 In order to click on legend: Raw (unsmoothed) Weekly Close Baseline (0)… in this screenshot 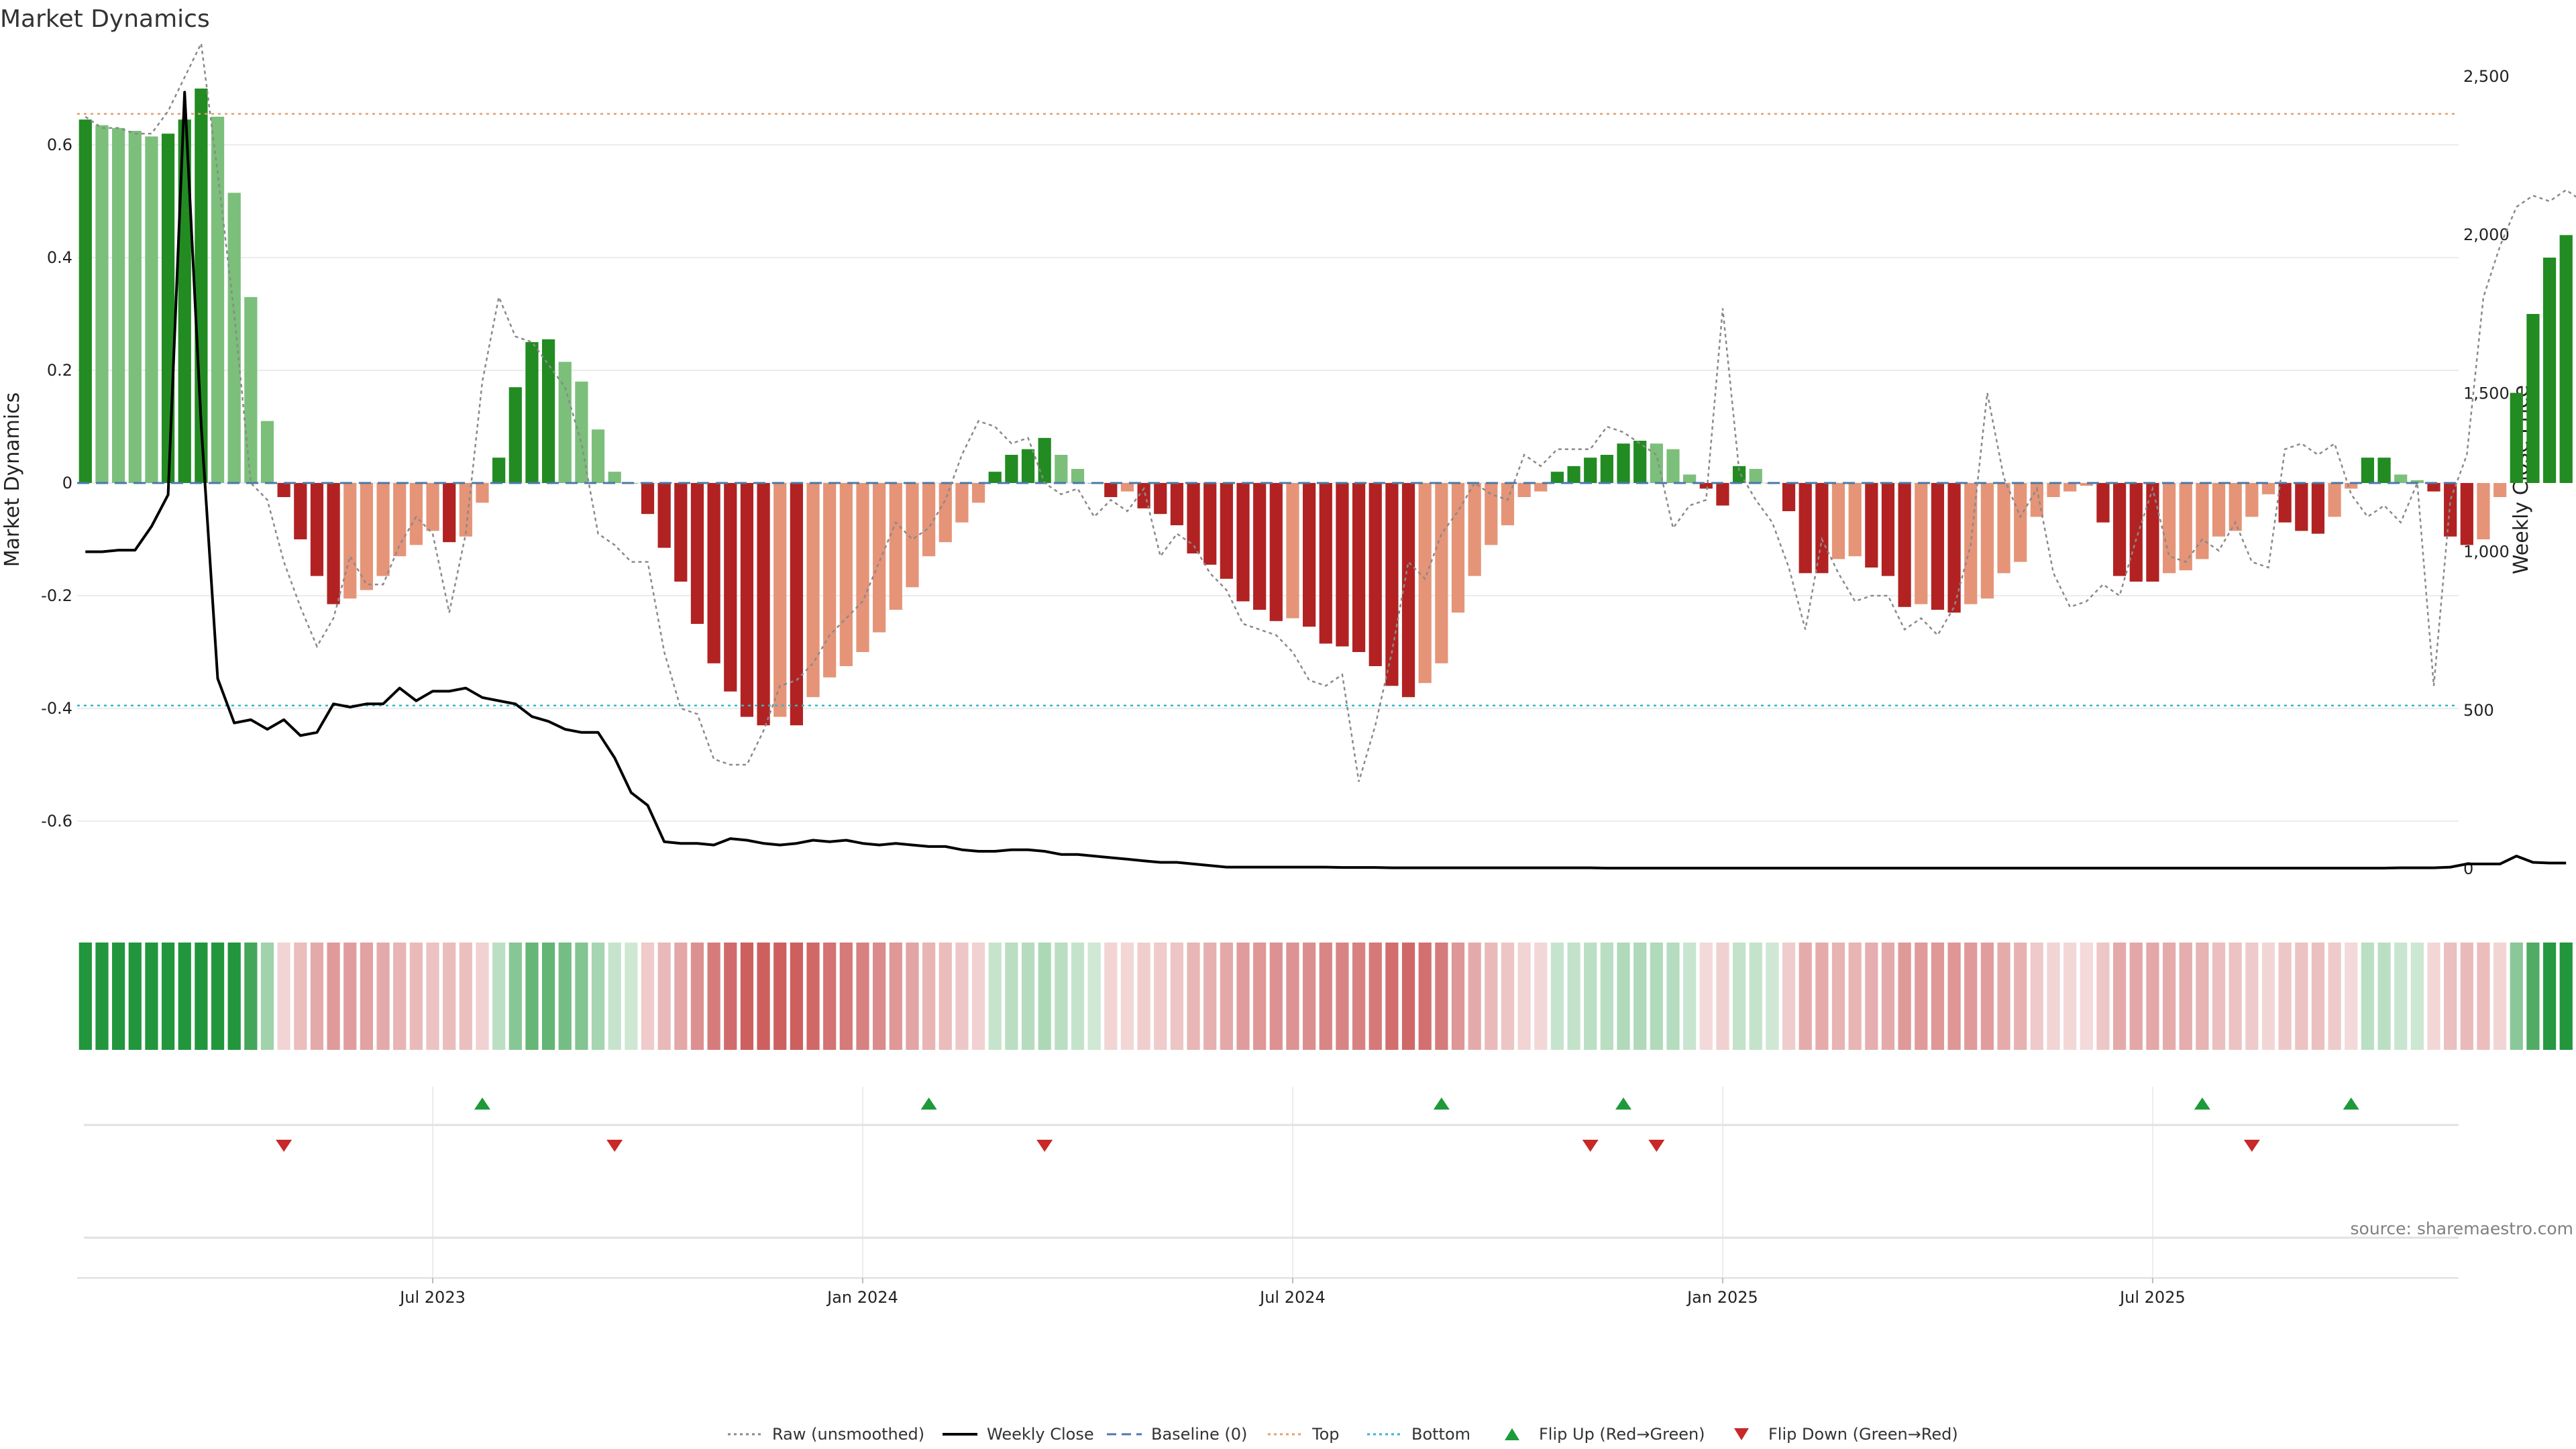, I will do `click(1343, 1434)`.